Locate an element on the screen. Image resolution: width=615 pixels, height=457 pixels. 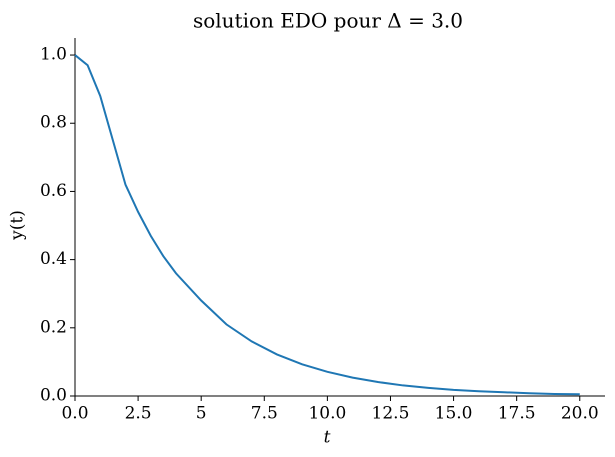
y-tick-label: 0.8 is located at coordinates (53, 123).